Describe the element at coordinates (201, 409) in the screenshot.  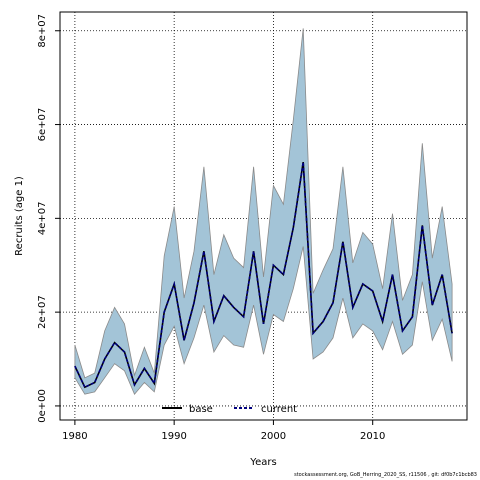
I see `legend-base-label: base` at that location.